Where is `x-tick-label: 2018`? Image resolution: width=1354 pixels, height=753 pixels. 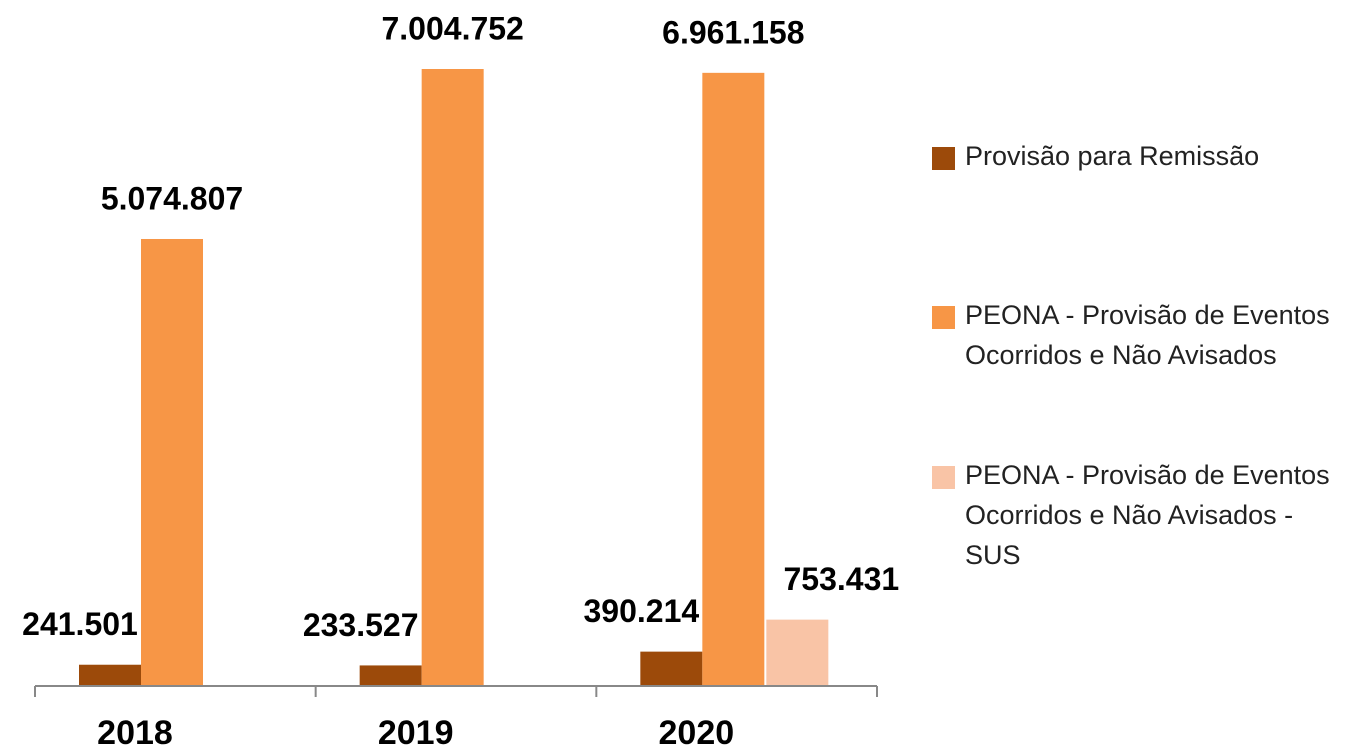
x-tick-label: 2018 is located at coordinates (135, 733).